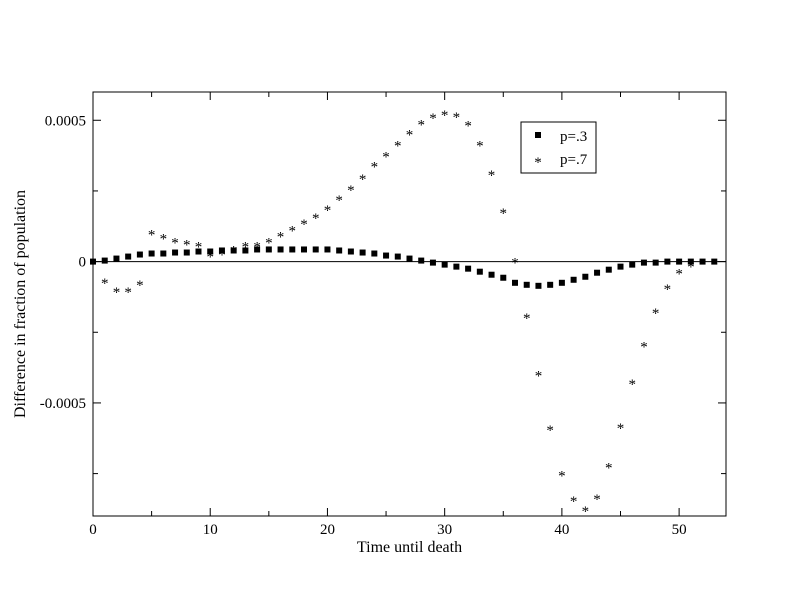 The height and width of the screenshot is (612, 792). Describe the element at coordinates (679, 530) in the screenshot. I see `x-tick-label: 50` at that location.